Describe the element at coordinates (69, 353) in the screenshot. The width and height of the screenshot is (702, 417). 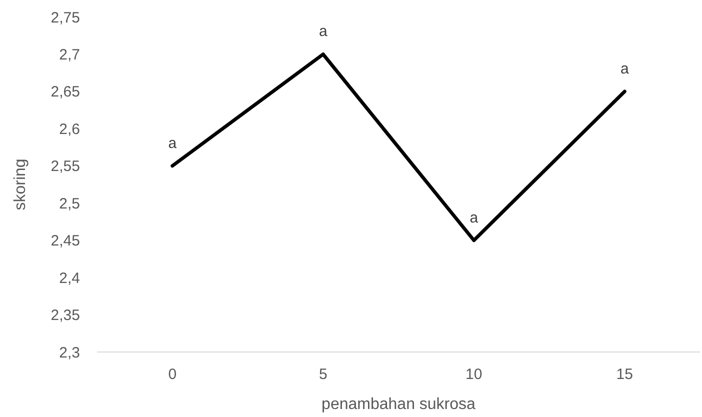
I see `y-tick-label: 2,3` at that location.